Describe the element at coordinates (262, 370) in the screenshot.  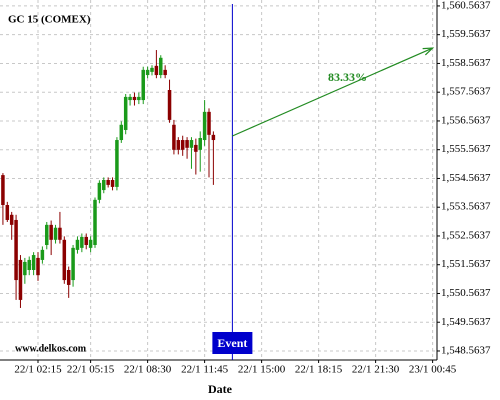
I see `x-tick-label: 22/1 15:00` at that location.